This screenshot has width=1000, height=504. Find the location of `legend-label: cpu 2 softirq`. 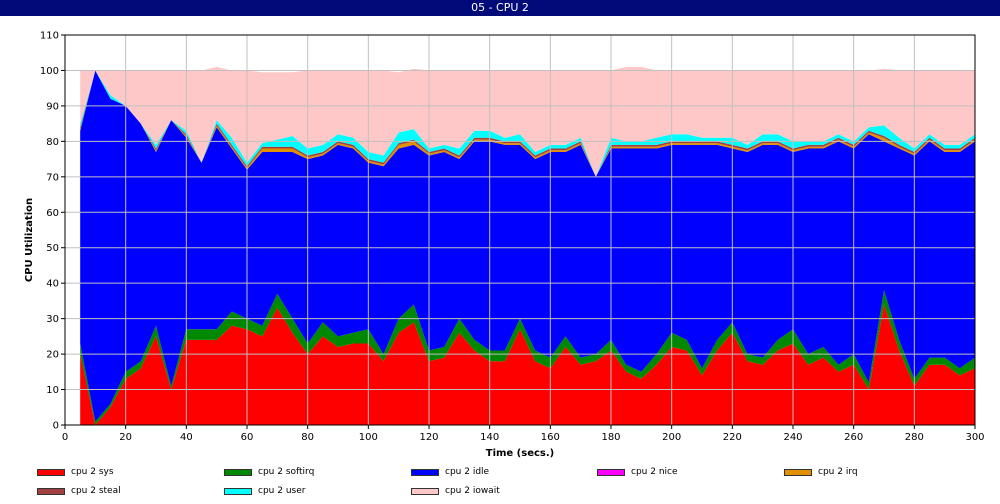

legend-label: cpu 2 softirq is located at coordinates (286, 472).